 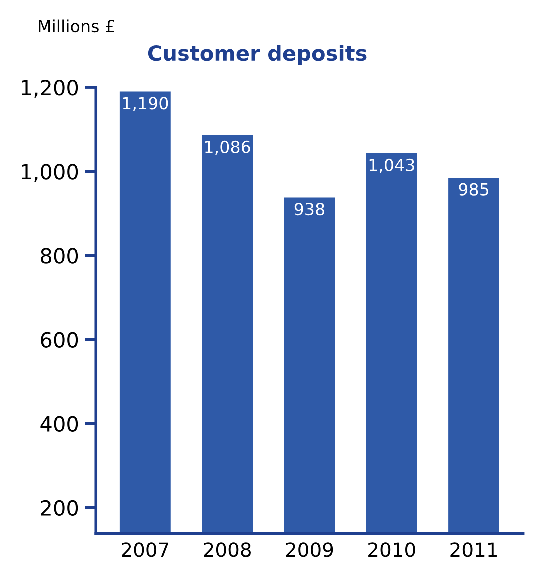 What do you see at coordinates (310, 550) in the screenshot?
I see `x-tick-label: 2009` at bounding box center [310, 550].